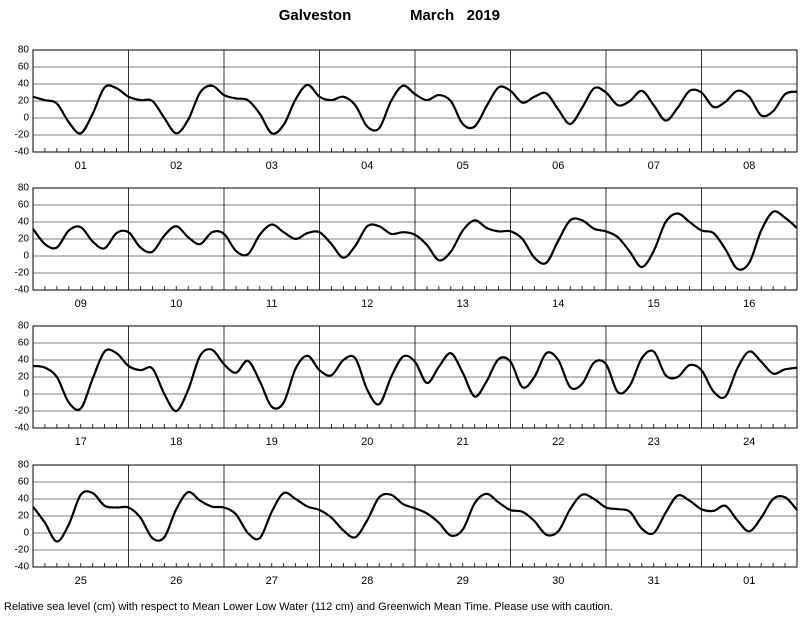 The height and width of the screenshot is (618, 800). Describe the element at coordinates (272, 581) in the screenshot. I see `x-tick-label: 27` at that location.